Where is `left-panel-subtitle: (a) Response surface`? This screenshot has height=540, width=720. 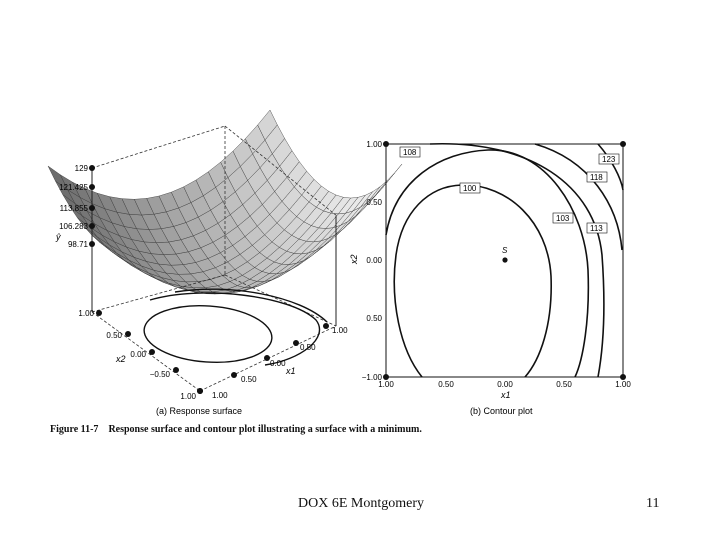
left-panel-subtitle: (a) Response surface is located at coordinates (199, 411).